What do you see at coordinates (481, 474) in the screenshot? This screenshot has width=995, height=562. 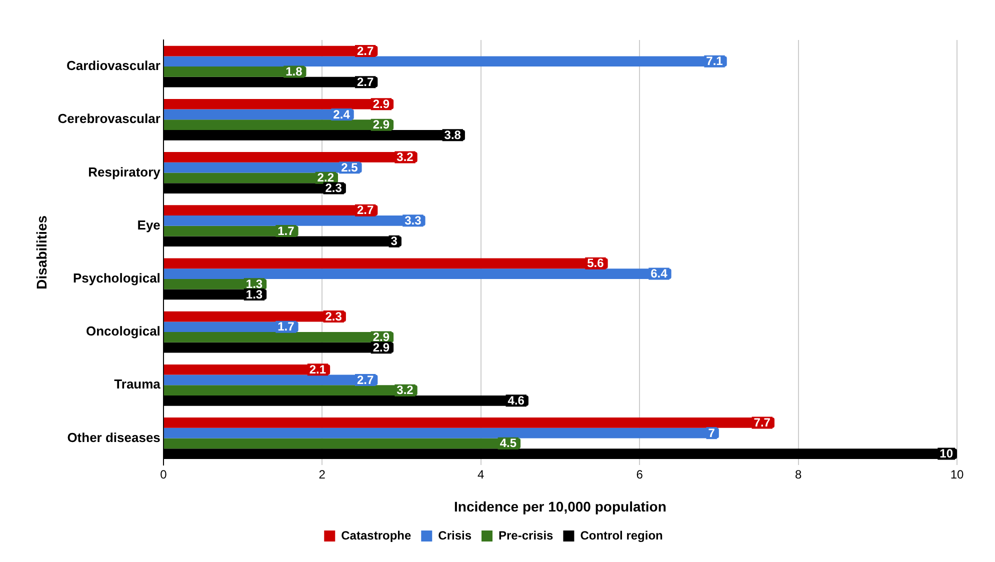 I see `x-tick-label: 4` at bounding box center [481, 474].